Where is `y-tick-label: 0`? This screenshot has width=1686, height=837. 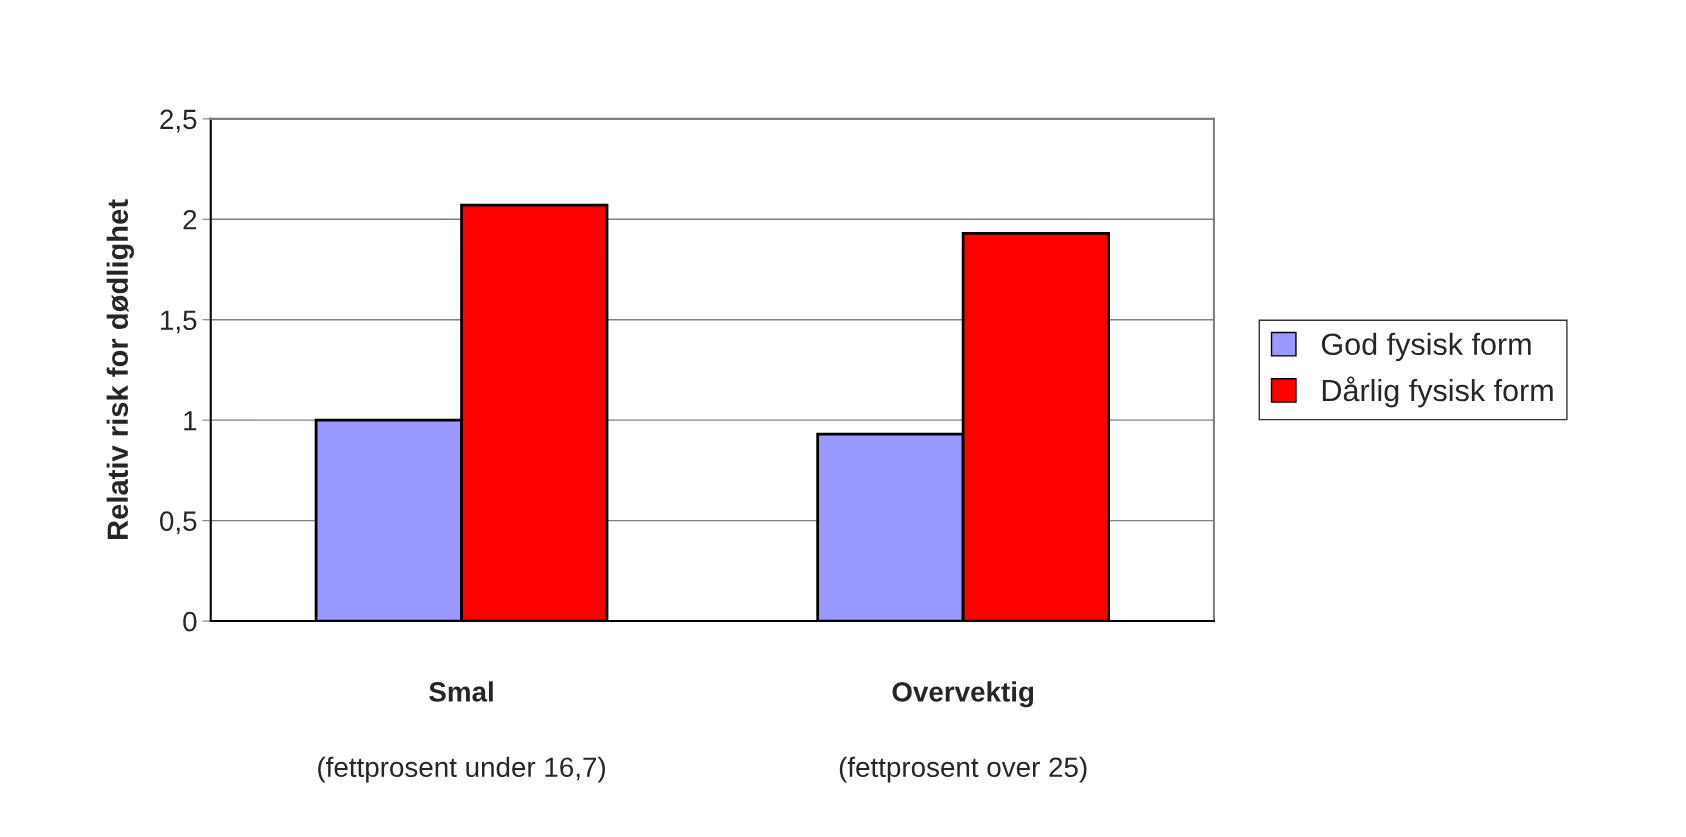
y-tick-label: 0 is located at coordinates (190, 621).